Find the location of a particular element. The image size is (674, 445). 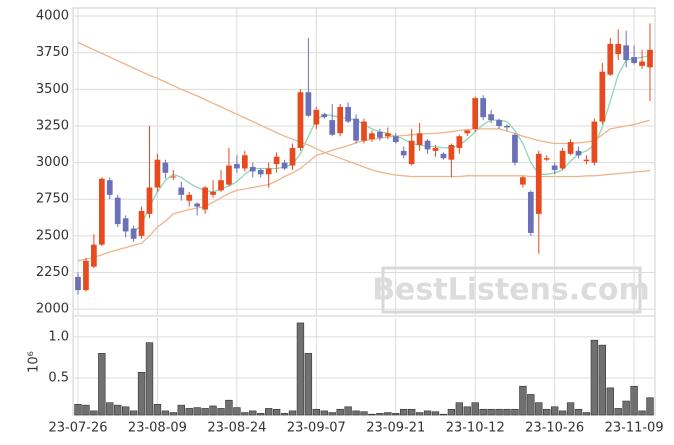

y-tick-label: 2000 is located at coordinates (52, 309).